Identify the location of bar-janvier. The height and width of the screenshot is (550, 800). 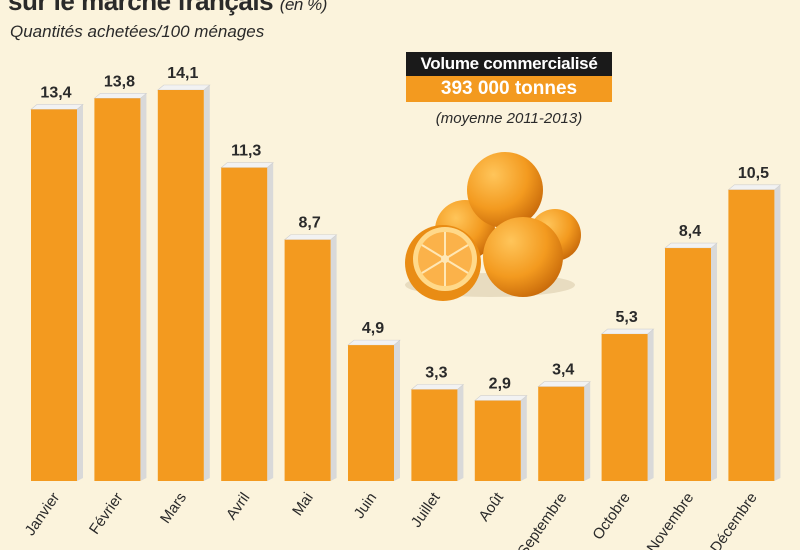
(57, 292).